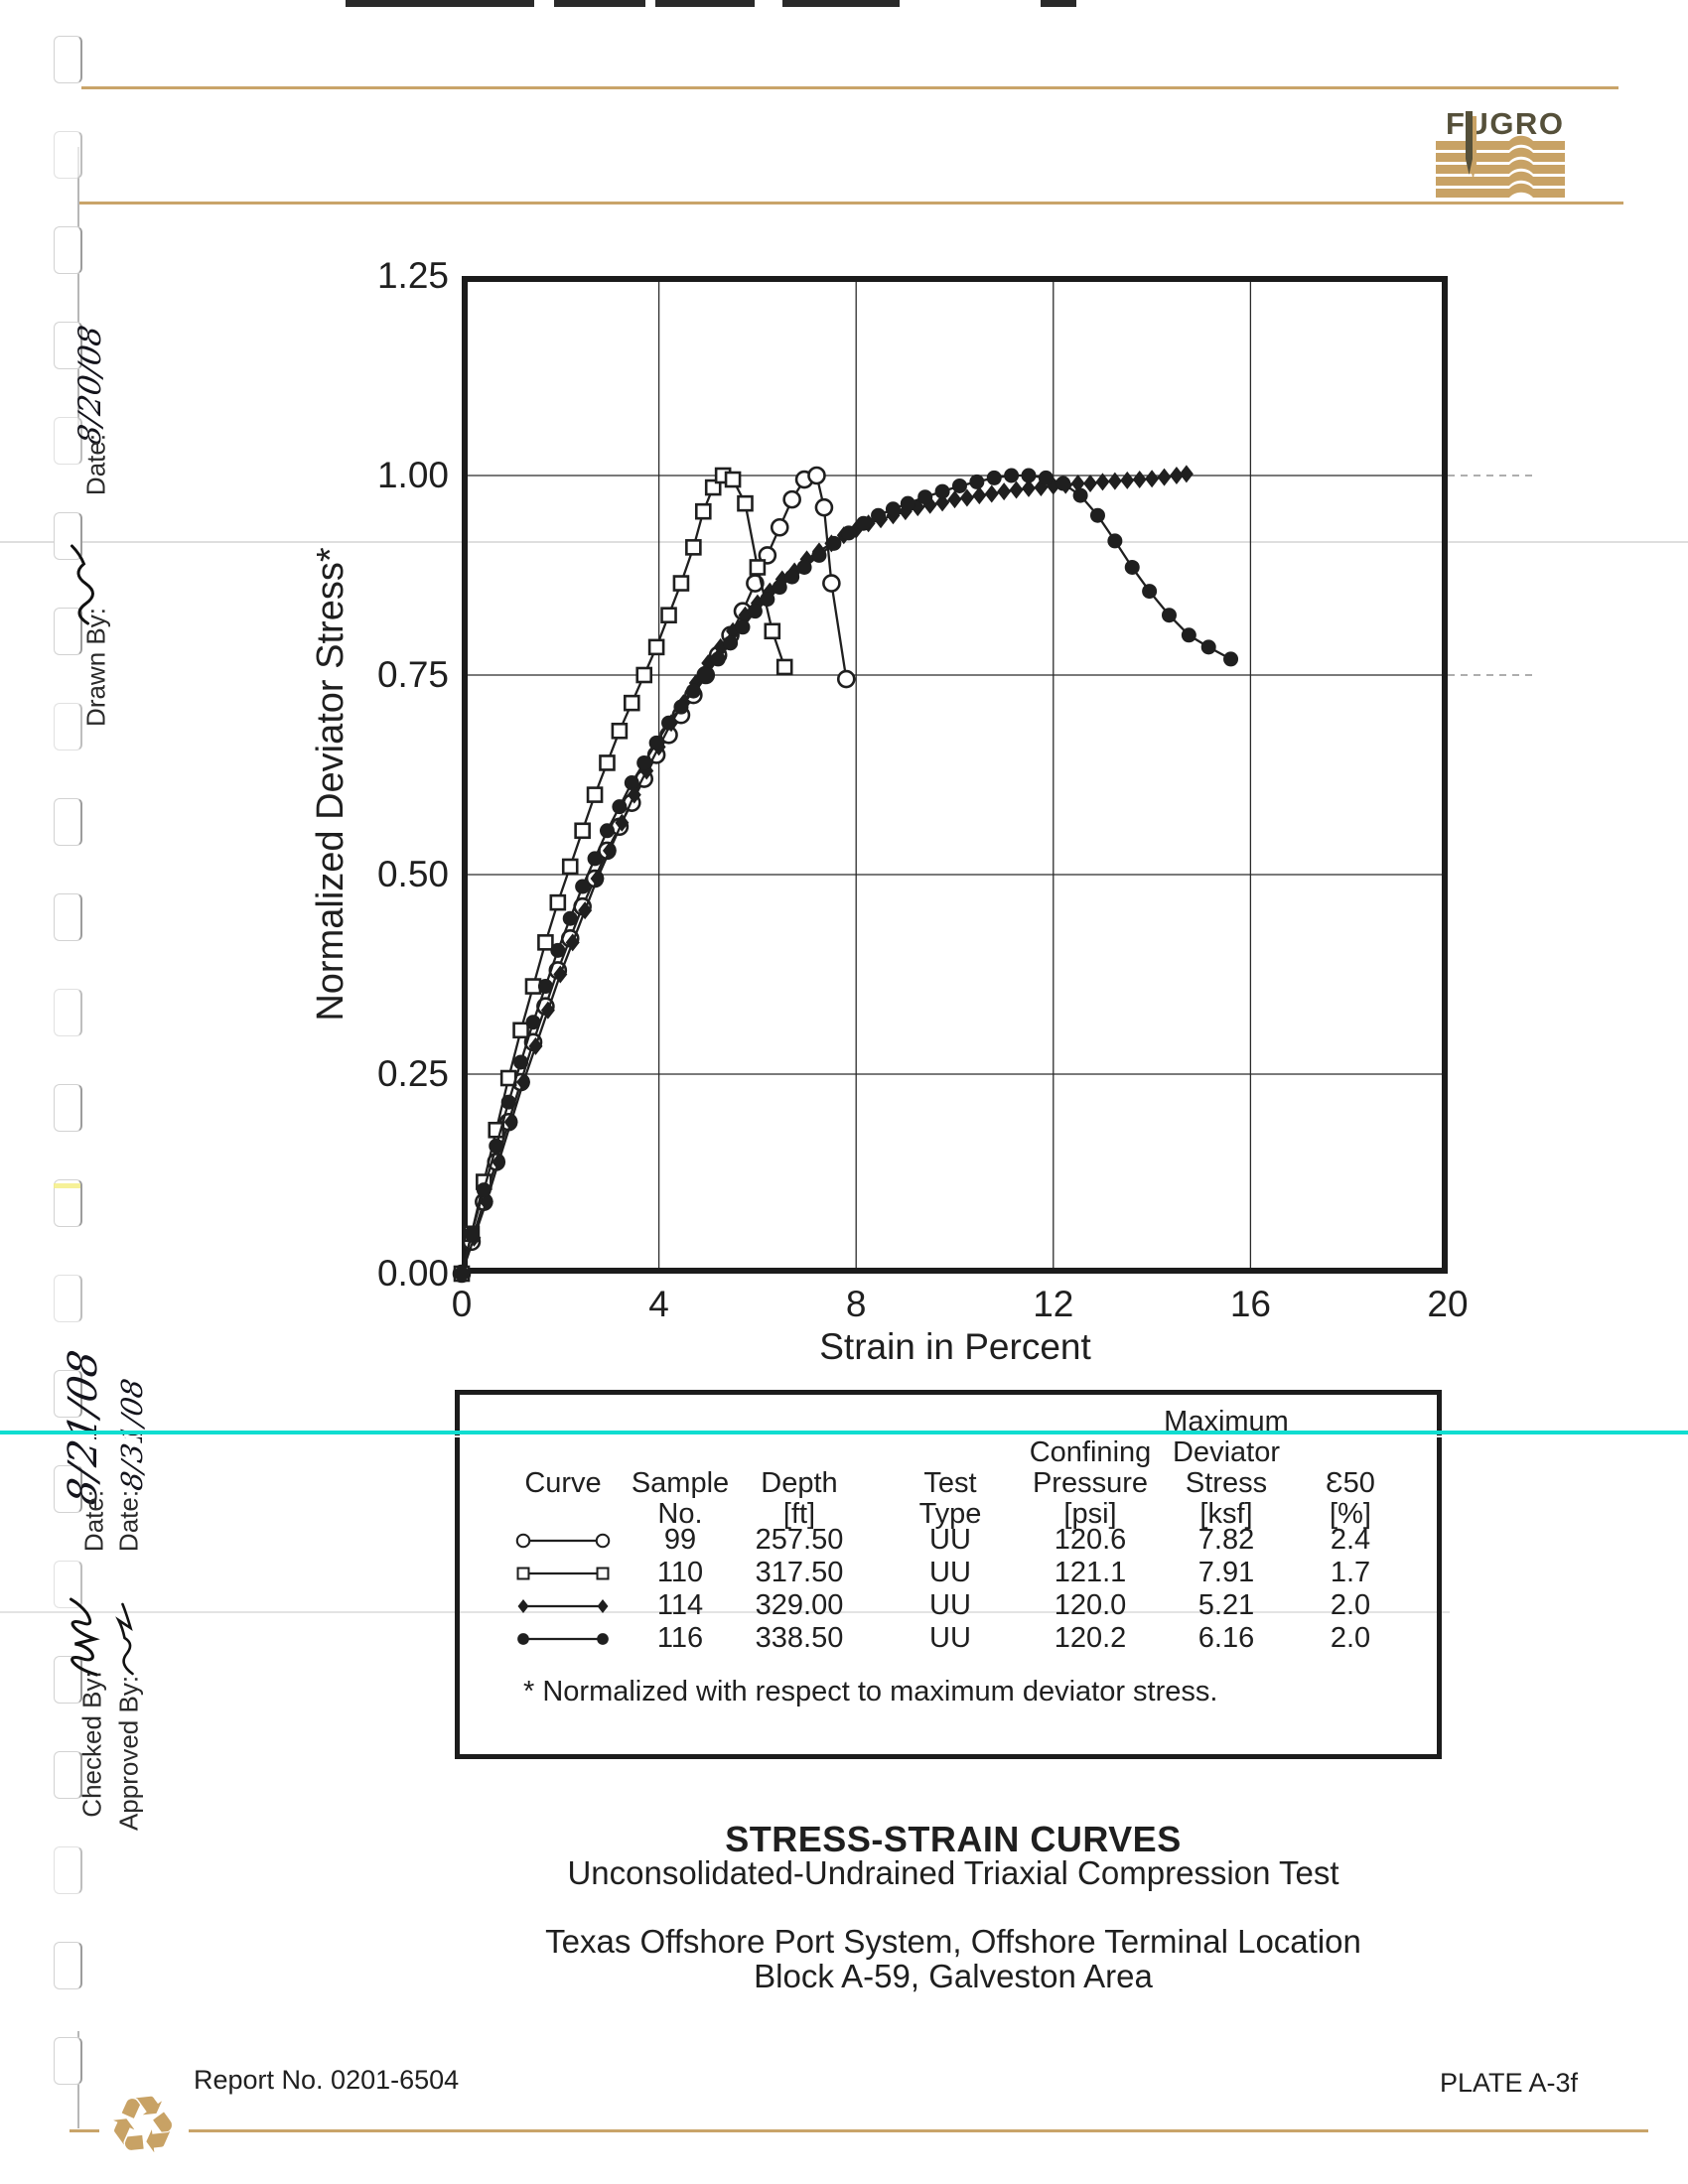 Image resolution: width=1688 pixels, height=2184 pixels. I want to click on legend-cell-depth: 338.50, so click(799, 1638).